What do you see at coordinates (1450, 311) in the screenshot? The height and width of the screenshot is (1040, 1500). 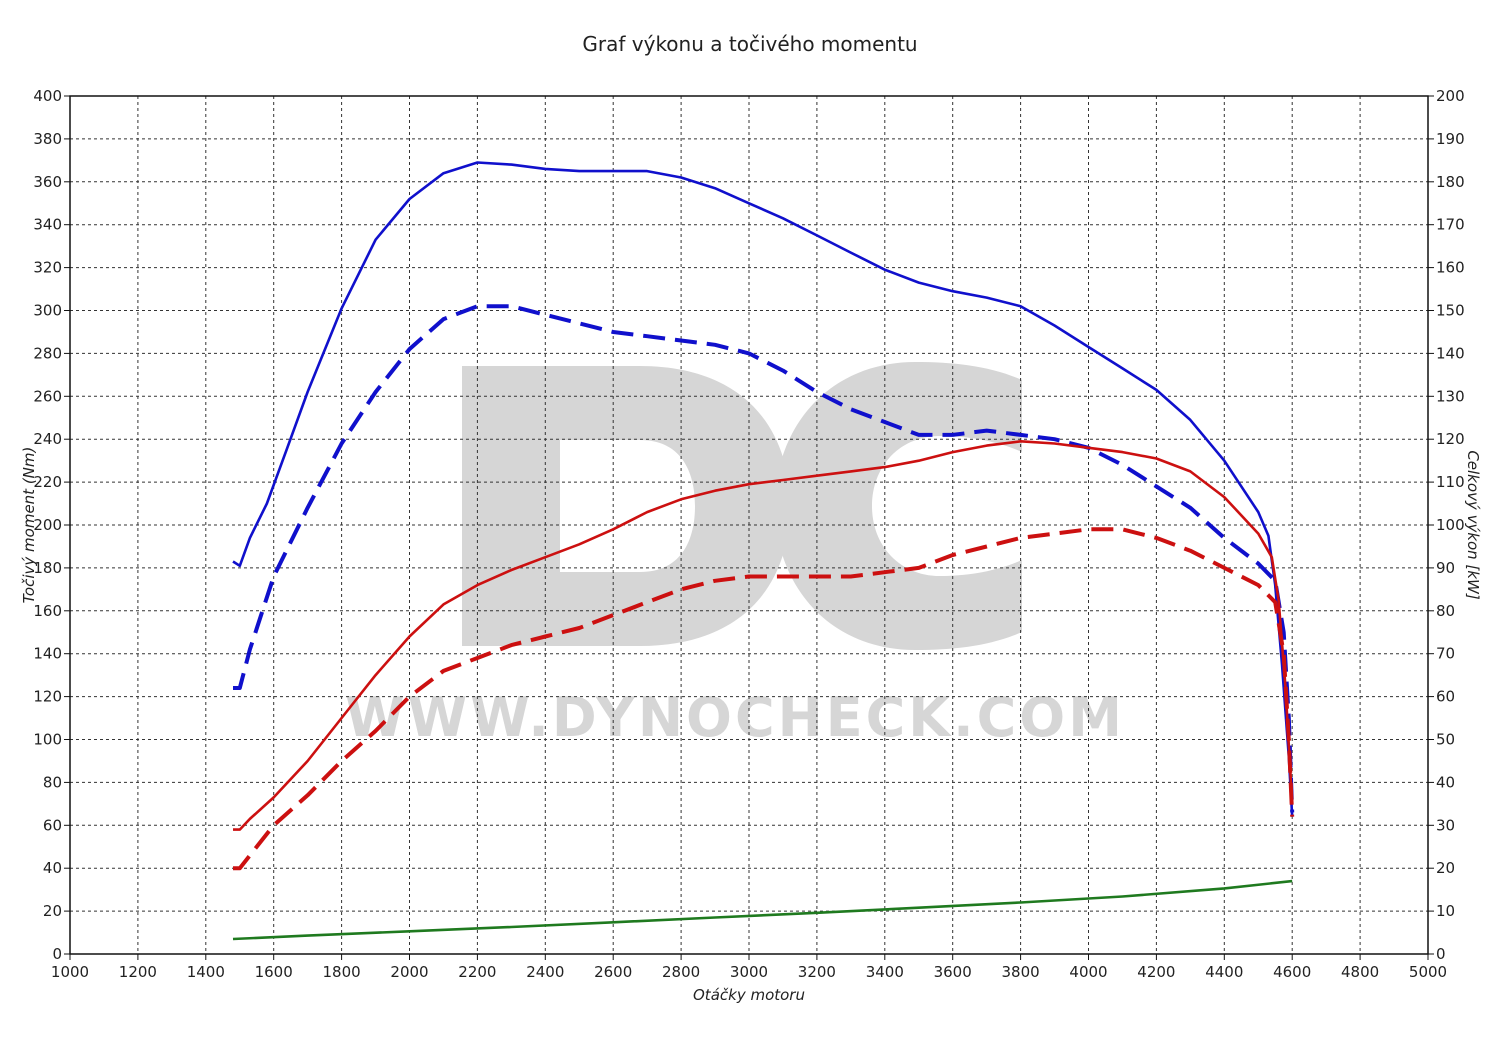 I see `y-right-tick-label: 150` at bounding box center [1450, 311].